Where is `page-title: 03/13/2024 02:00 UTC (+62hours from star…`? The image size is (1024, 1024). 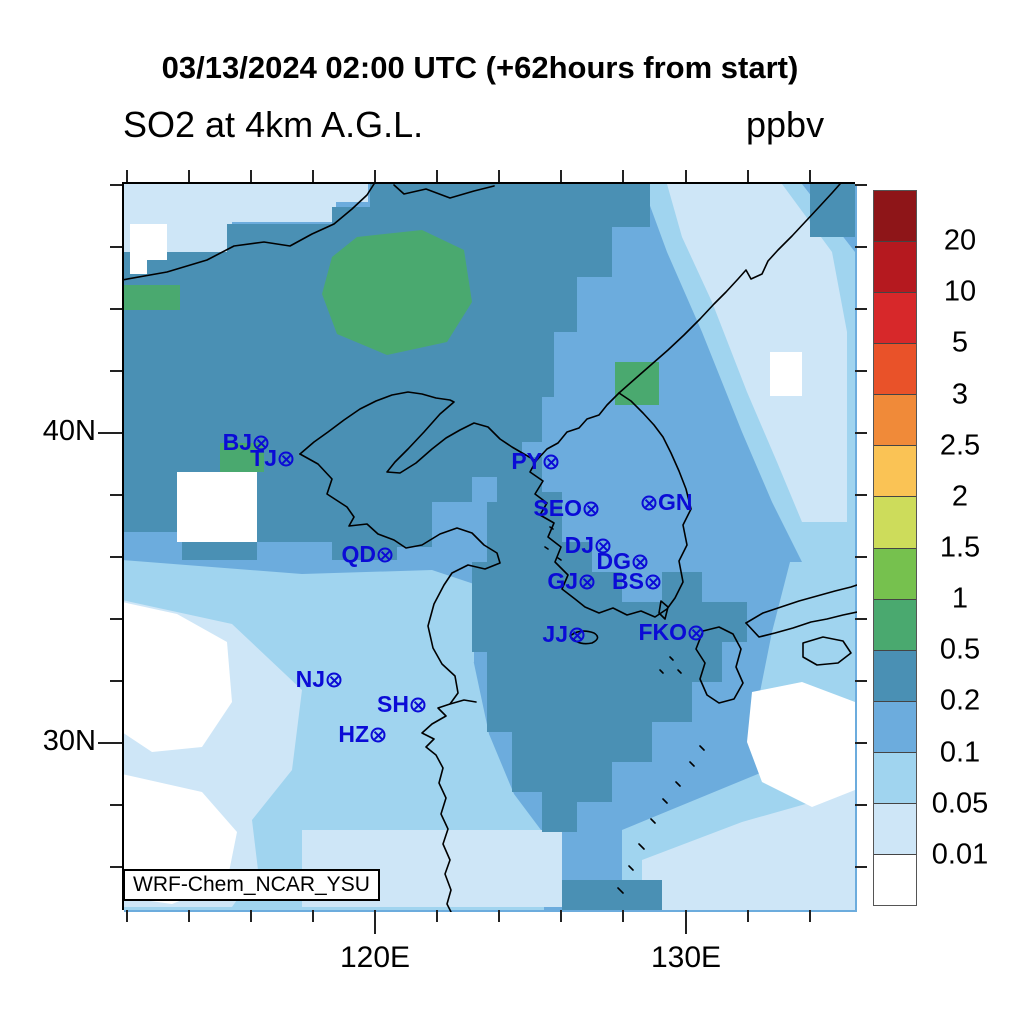
page-title: 03/13/2024 02:00 UTC (+62hours from star… is located at coordinates (480, 67).